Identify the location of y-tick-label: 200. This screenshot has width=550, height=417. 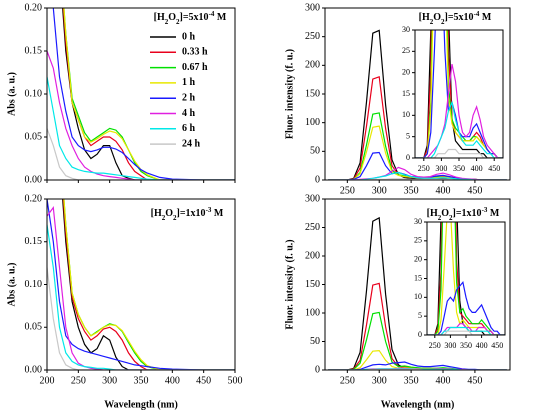
(312, 65).